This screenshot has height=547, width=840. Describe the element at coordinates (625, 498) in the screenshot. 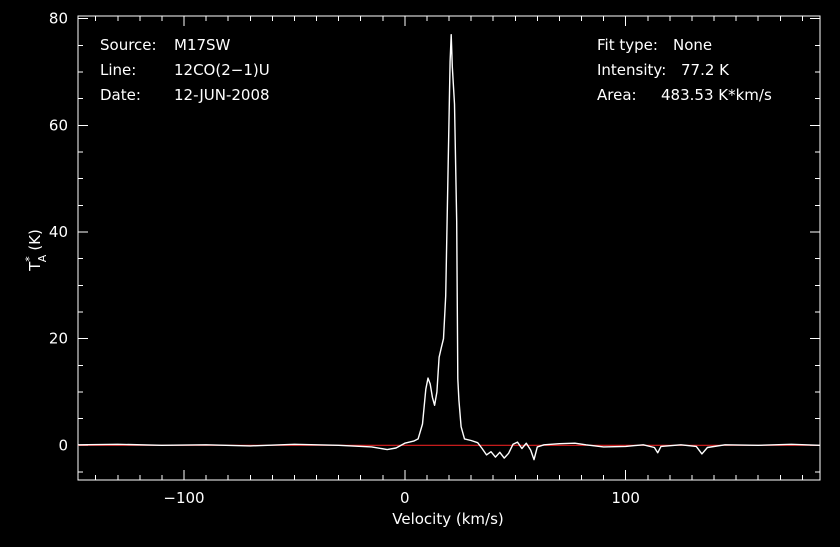

I see `x-tick-label: 100` at that location.